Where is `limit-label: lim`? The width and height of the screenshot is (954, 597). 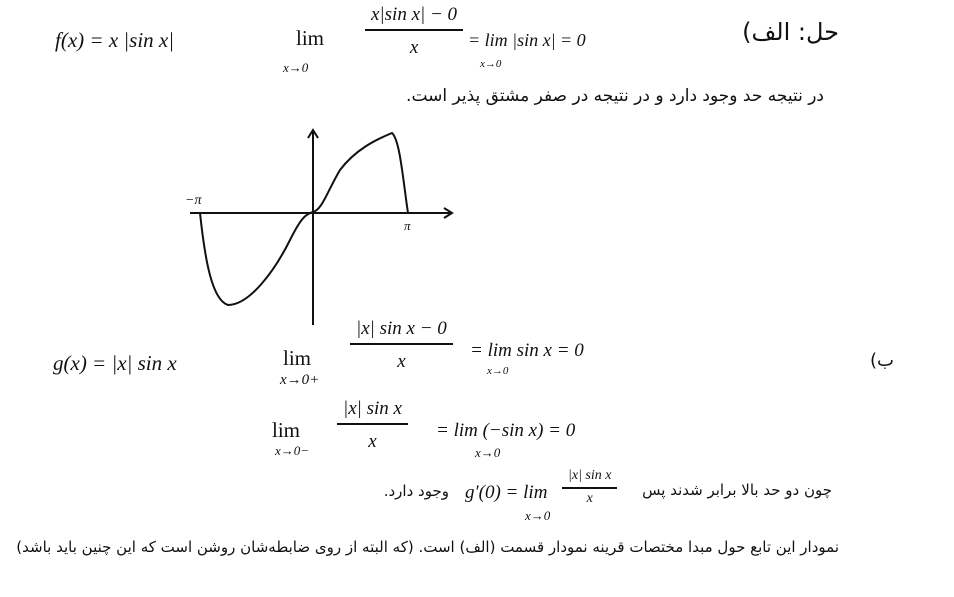
limit-label: lim is located at coordinates (310, 38).